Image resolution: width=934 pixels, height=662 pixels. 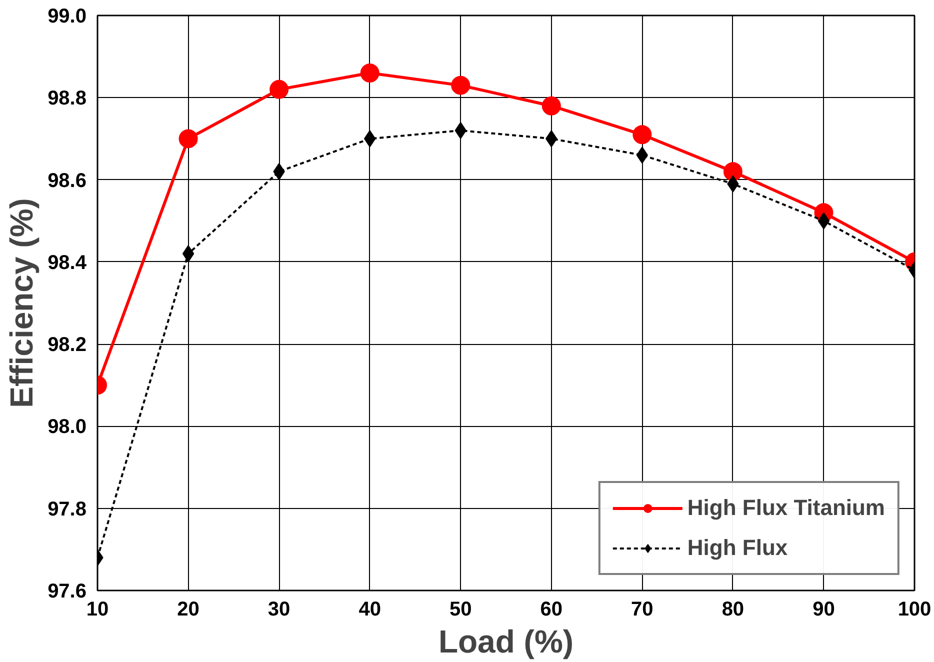 What do you see at coordinates (97, 609) in the screenshot?
I see `x-tick-label: 10` at bounding box center [97, 609].